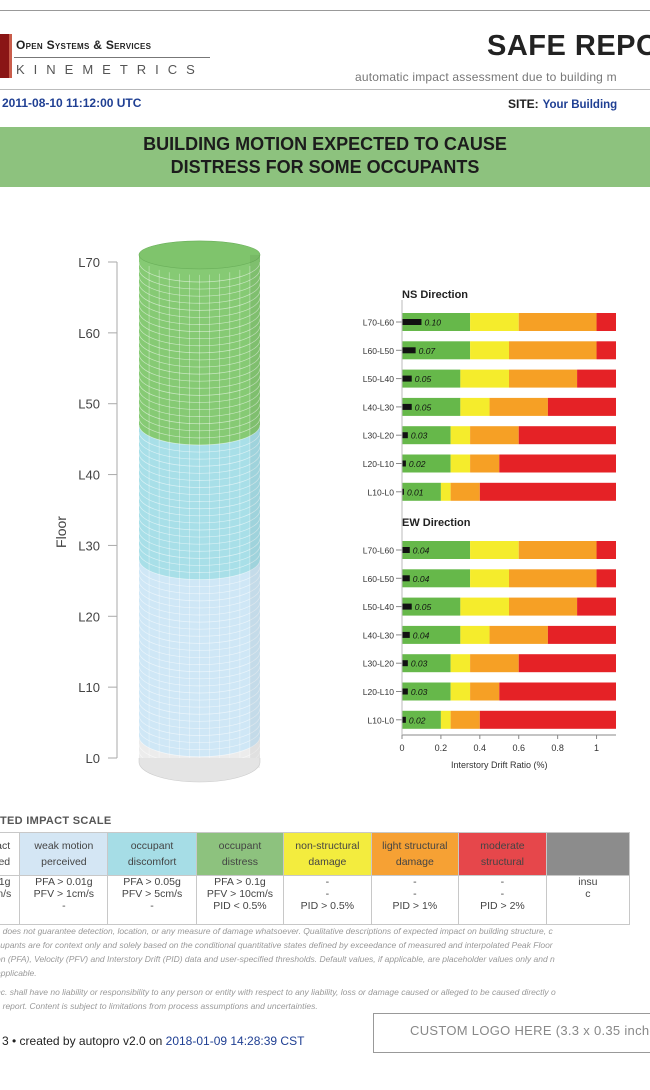 Image resolution: width=650 pixels, height=1090 pixels. Describe the element at coordinates (110, 69) in the screenshot. I see `company-name-bottom: KINEMETRICS` at that location.